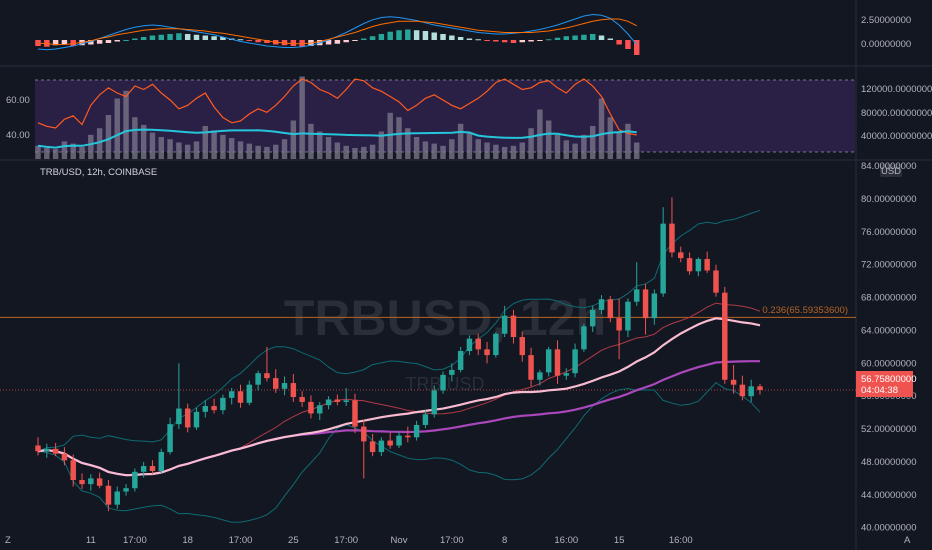  What do you see at coordinates (337, 117) in the screenshot?
I see `rsi-volume-pane` at bounding box center [337, 117].